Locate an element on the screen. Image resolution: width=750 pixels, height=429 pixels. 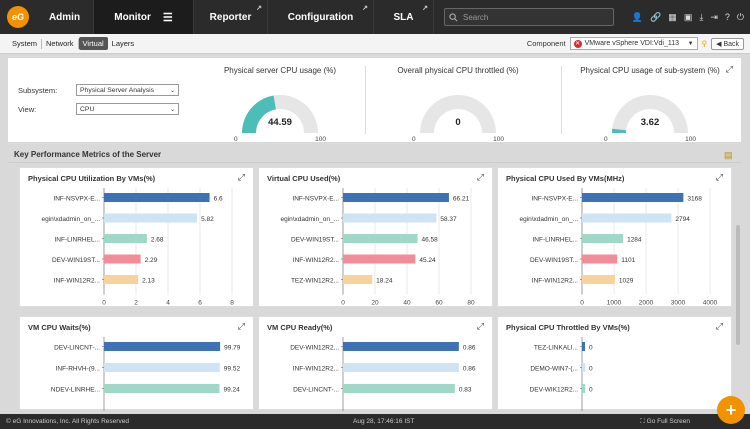
fullscreen-button: ⛶ Go Full Screen is located at coordinates (665, 421).